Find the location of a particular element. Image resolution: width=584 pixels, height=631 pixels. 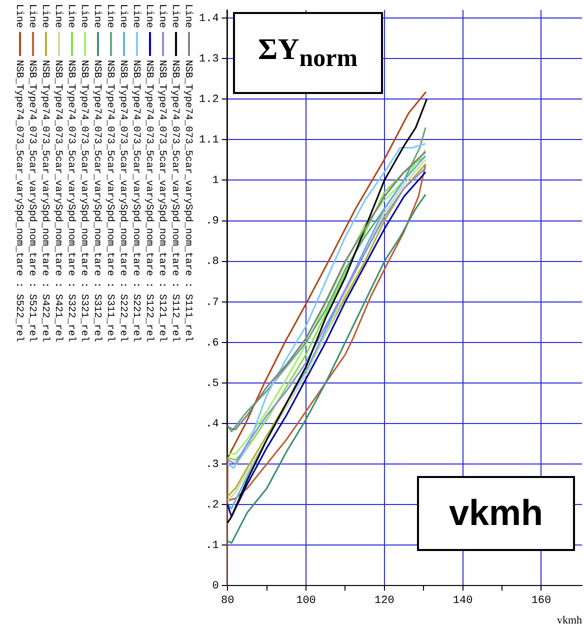

annotation: vkmh is located at coordinates (496, 513).